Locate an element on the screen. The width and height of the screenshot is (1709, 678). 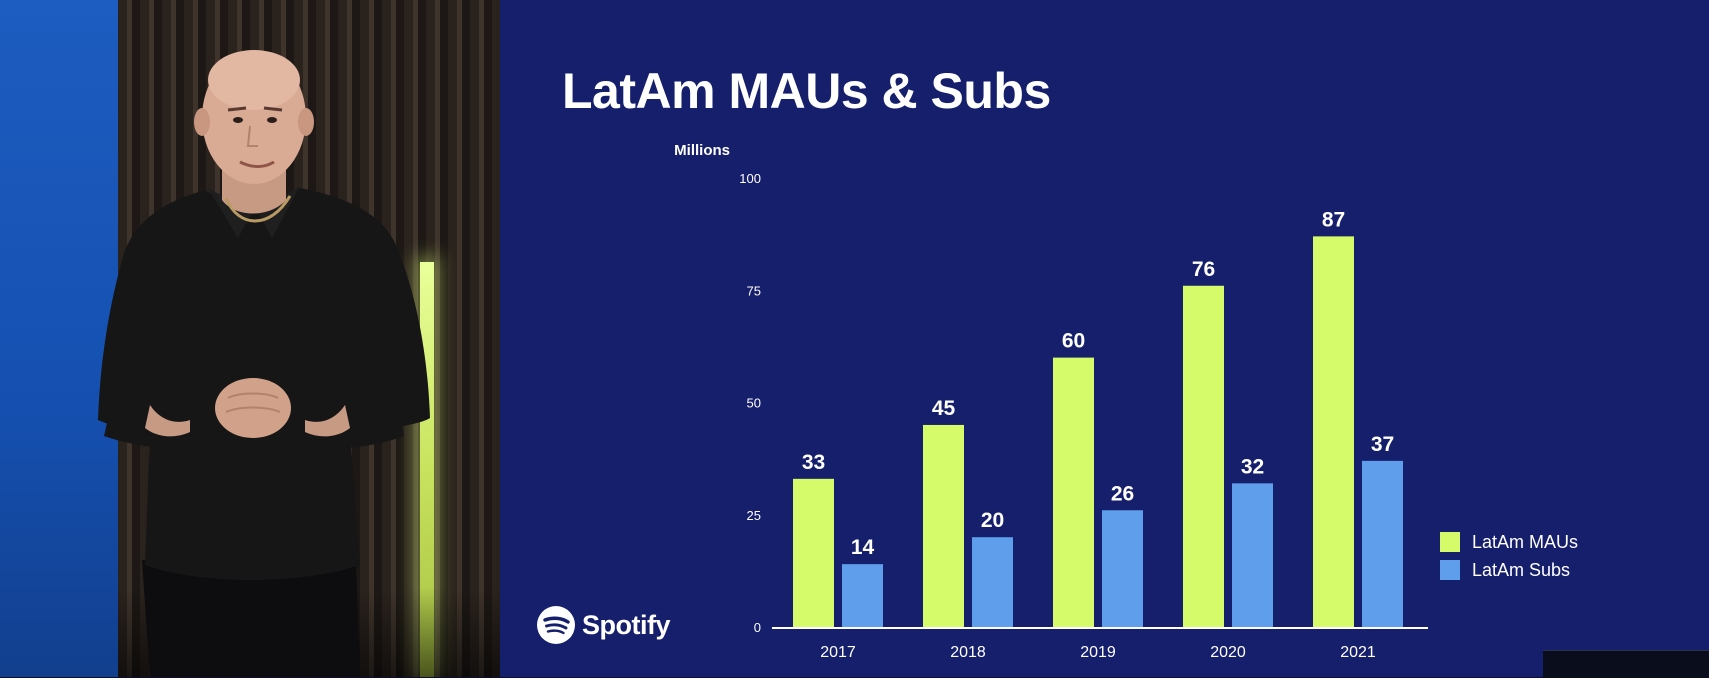
data-label-subs-2020: 32 is located at coordinates (1252, 466).